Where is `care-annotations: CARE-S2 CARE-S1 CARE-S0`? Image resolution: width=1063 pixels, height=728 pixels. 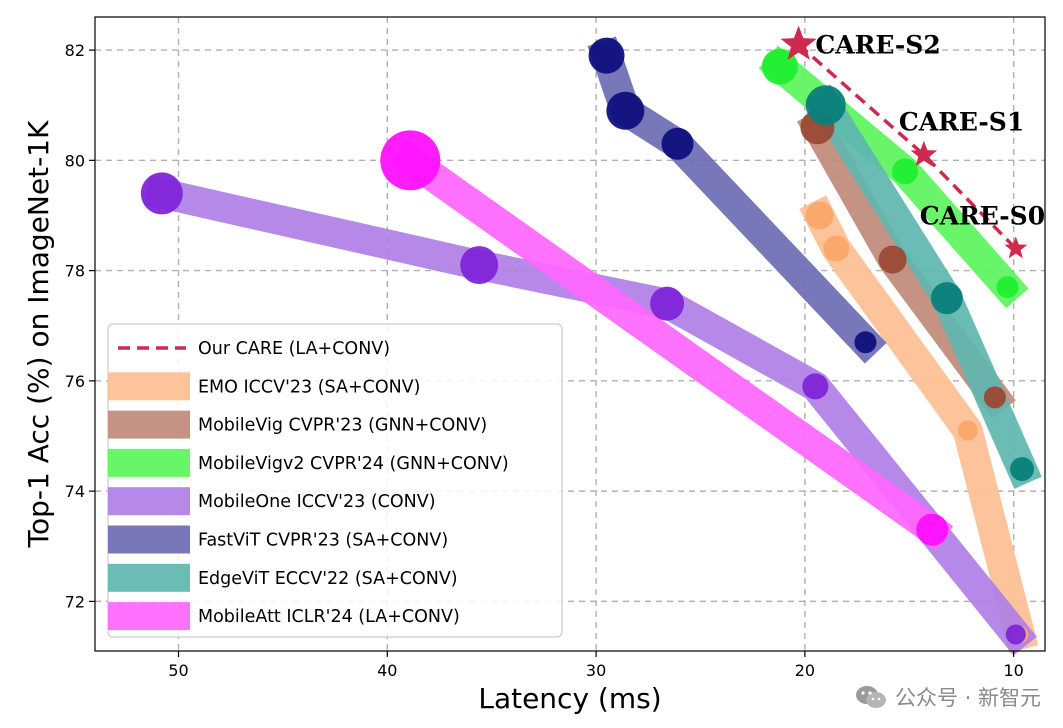
care-annotations: CARE-S2 CARE-S1 CARE-S0 is located at coordinates (930, 131).